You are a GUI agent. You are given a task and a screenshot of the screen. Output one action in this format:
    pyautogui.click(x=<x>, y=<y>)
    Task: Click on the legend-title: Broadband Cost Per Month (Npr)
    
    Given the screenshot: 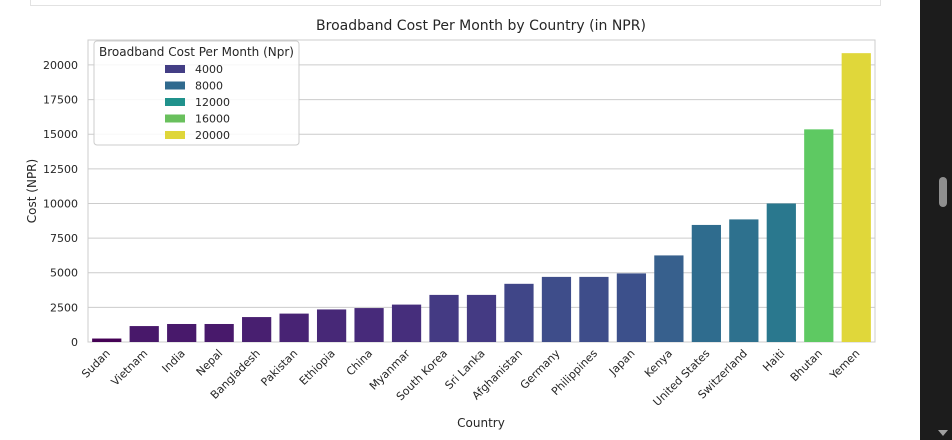 What is the action you would take?
    pyautogui.click(x=196, y=52)
    